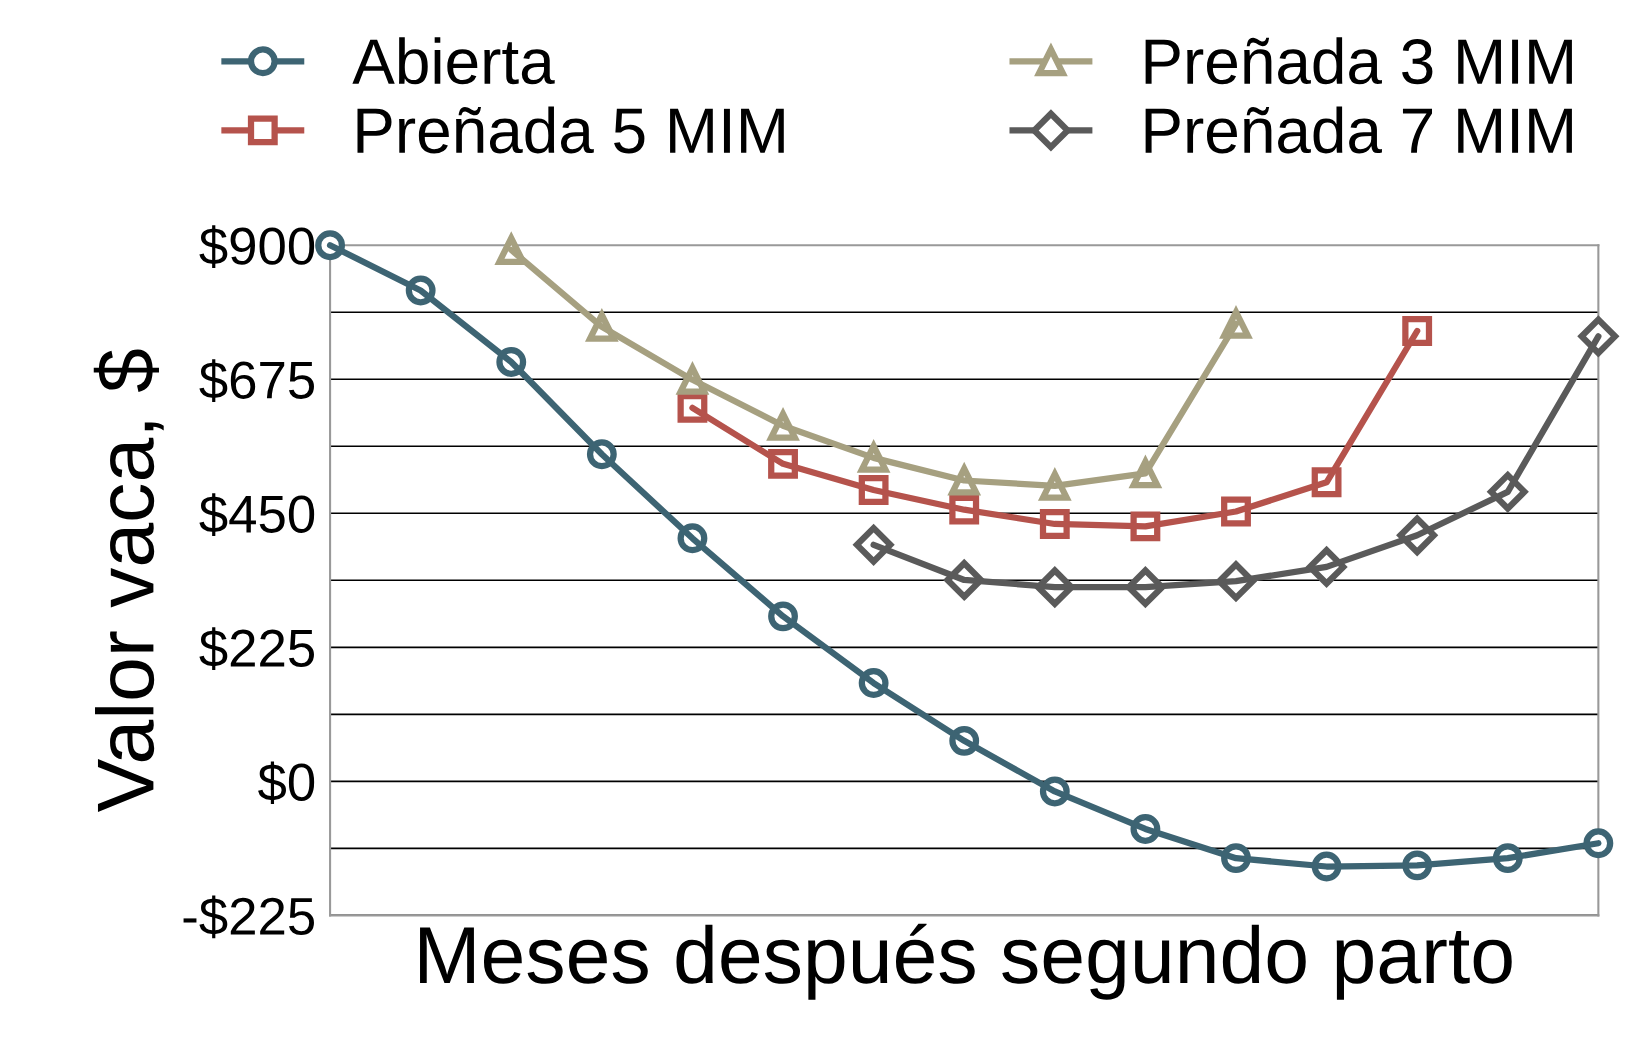 The height and width of the screenshot is (1039, 1626). I want to click on y-tick-label: $675, so click(256, 381).